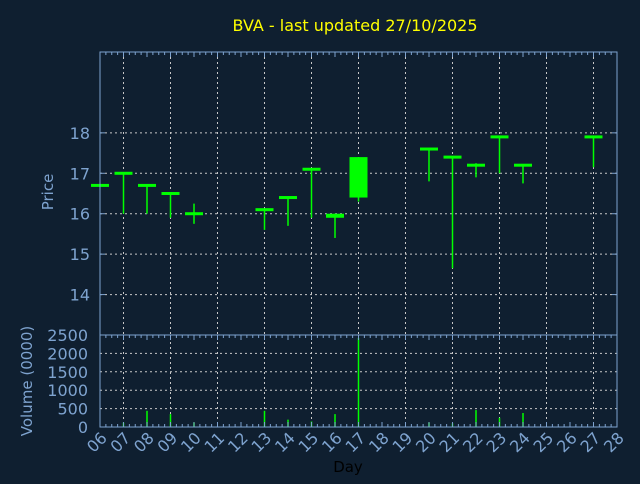 The image size is (640, 484). I want to click on volume-tick-label: 2000, so click(67, 353).